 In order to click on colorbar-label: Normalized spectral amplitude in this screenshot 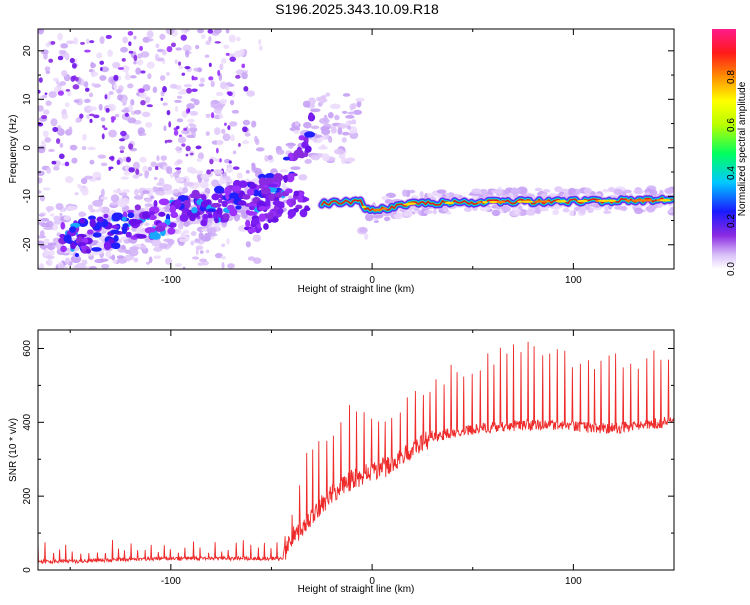, I will do `click(742, 148)`.